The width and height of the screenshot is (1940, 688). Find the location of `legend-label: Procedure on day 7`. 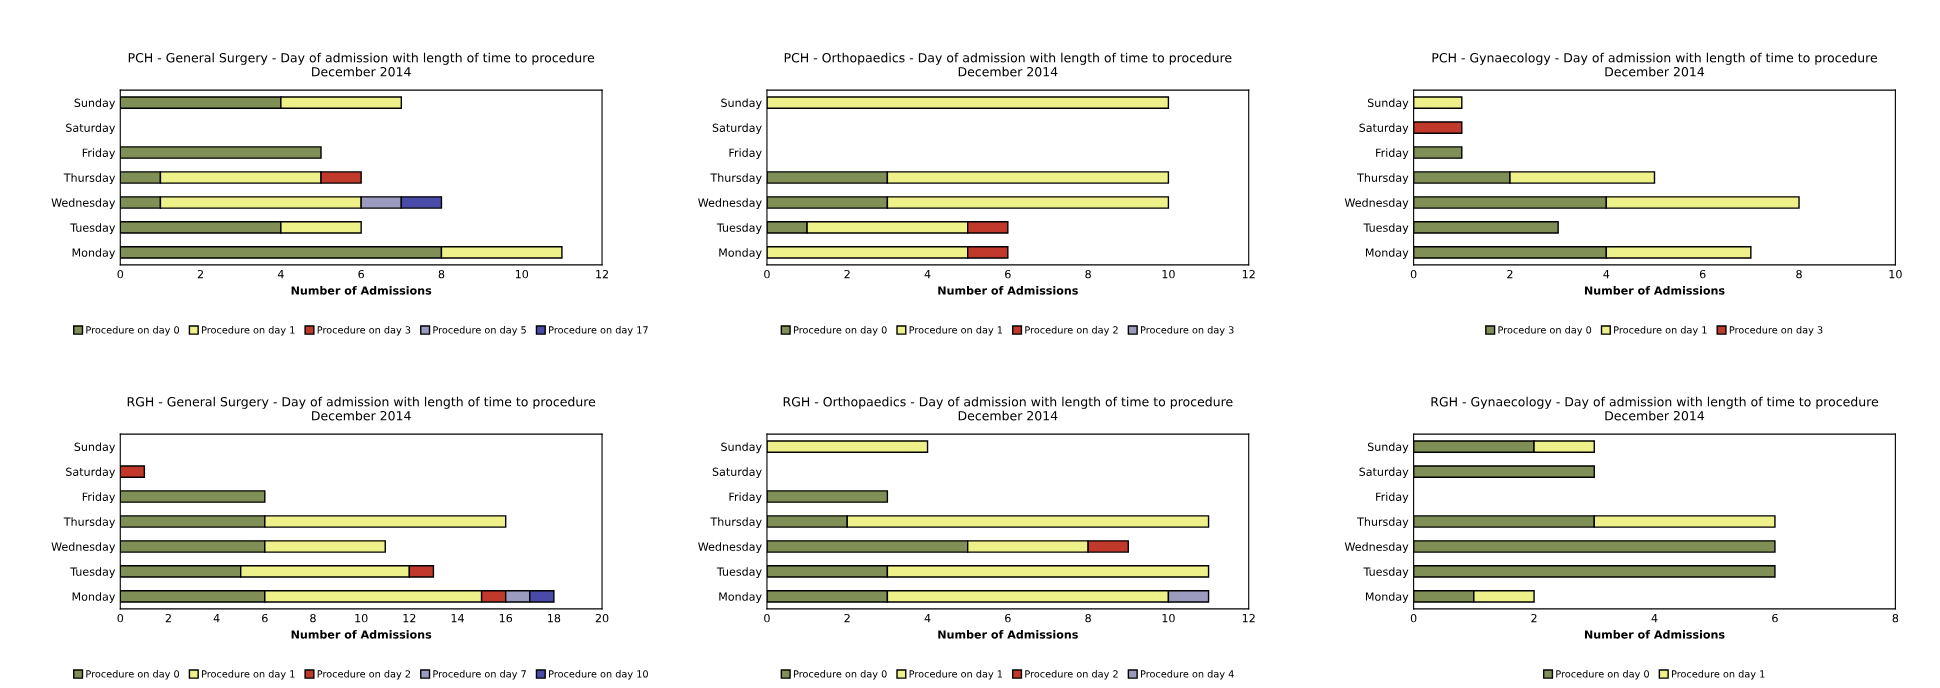

legend-label: Procedure on day 7 is located at coordinates (479, 675).